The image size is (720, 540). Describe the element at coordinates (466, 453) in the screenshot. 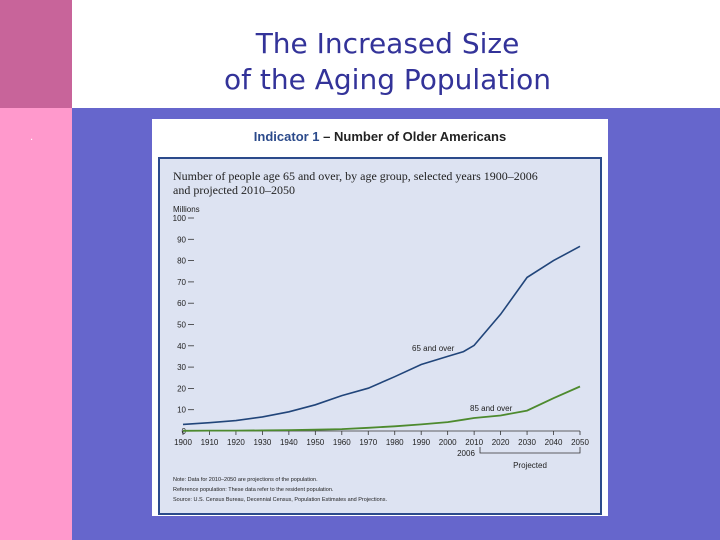

I see `x-tick-label-2006: 2006` at that location.